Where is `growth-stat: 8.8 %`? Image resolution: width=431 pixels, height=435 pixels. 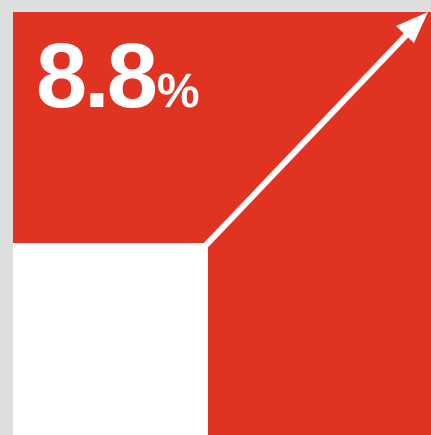
growth-stat: 8.8 % is located at coordinates (118, 76).